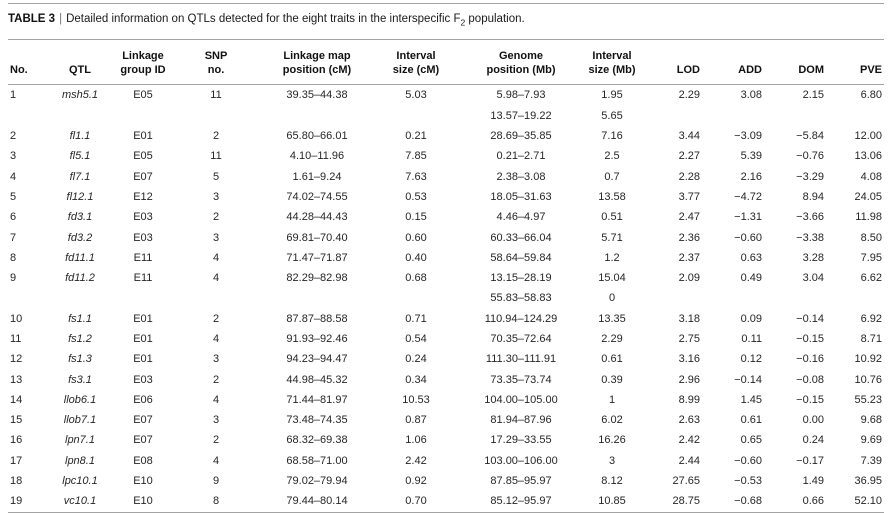 The height and width of the screenshot is (513, 892). What do you see at coordinates (80, 420) in the screenshot?
I see `cell-qtl-name: llob7.1` at bounding box center [80, 420].